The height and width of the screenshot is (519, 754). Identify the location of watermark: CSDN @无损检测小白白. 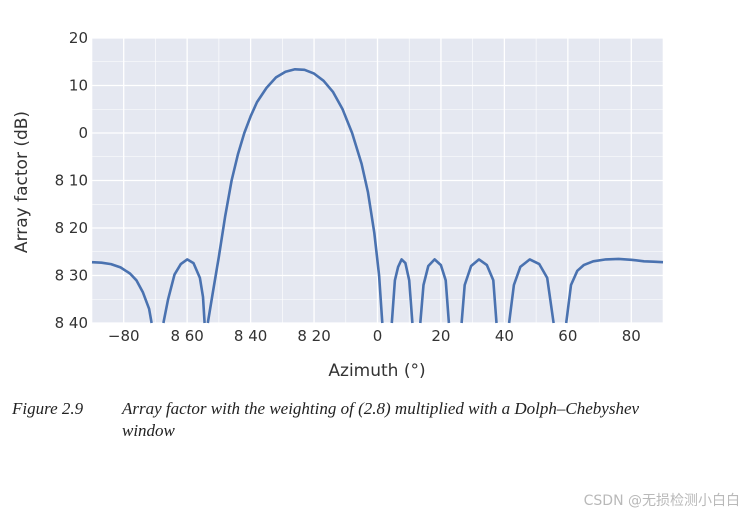
(661, 501).